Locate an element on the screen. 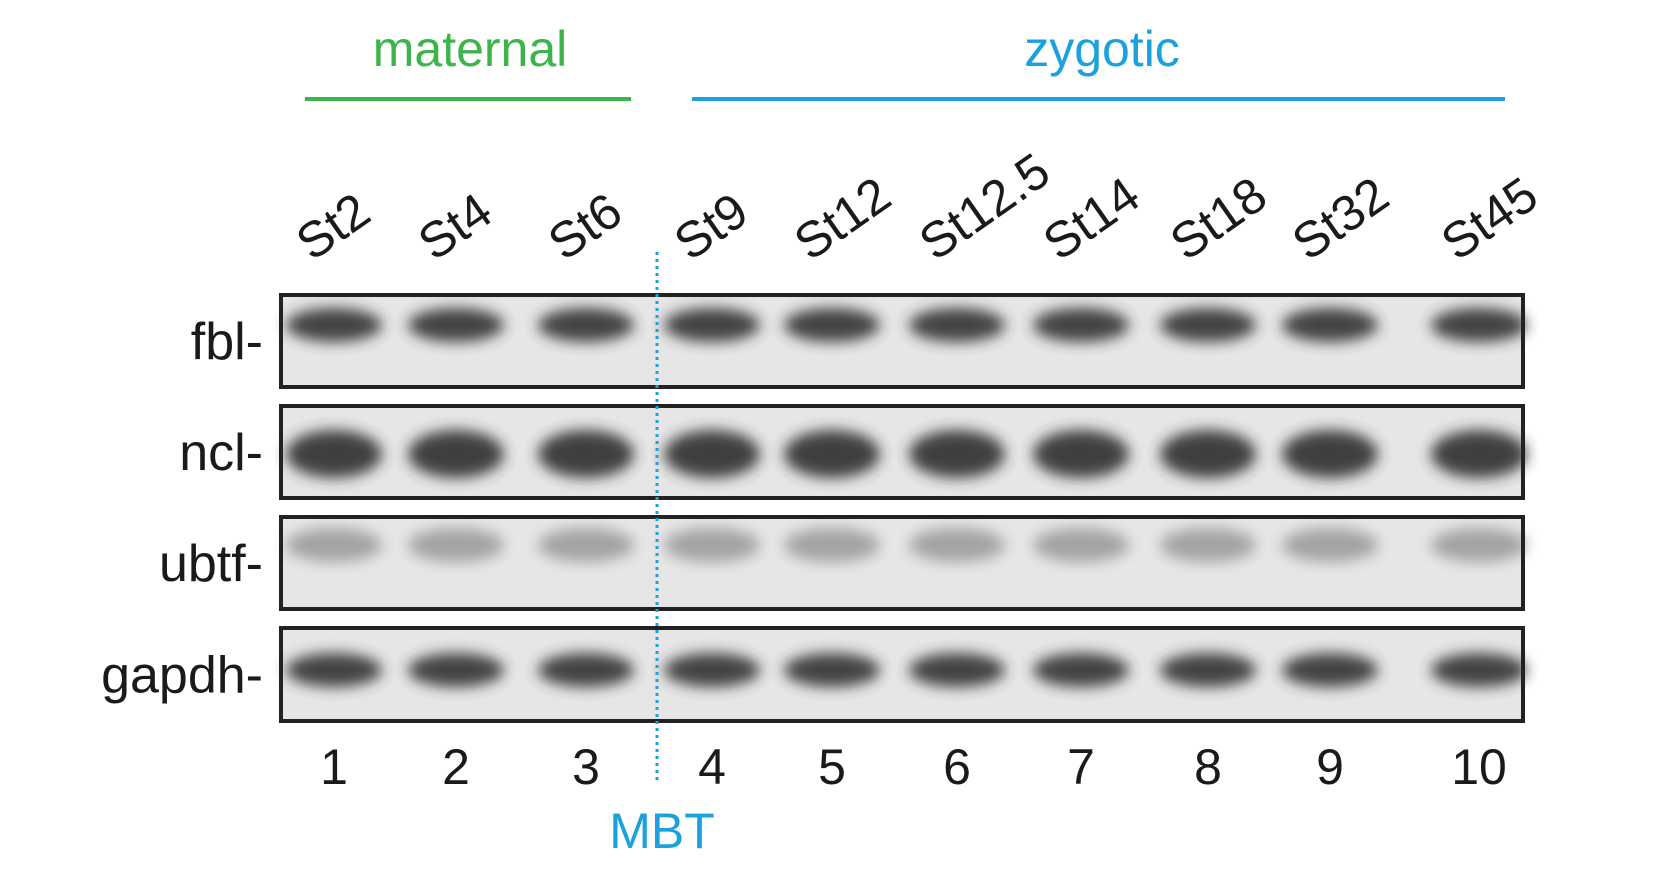 This screenshot has height=876, width=1653. lane-number: 3 is located at coordinates (586, 767).